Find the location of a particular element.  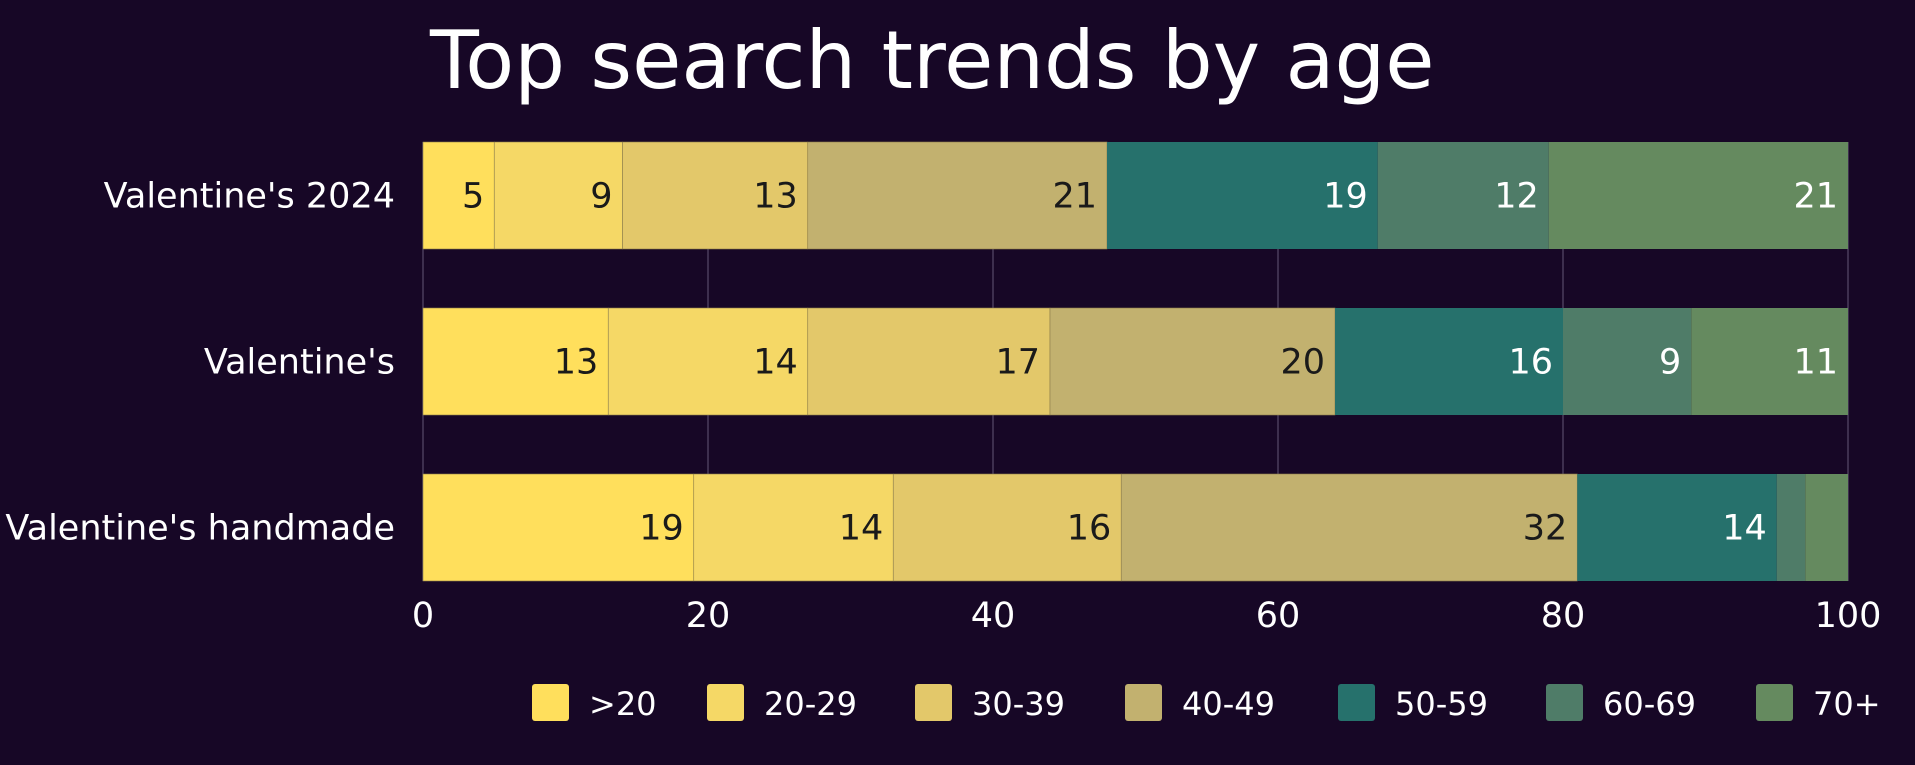

legend-label: 40-49 is located at coordinates (1228, 704).